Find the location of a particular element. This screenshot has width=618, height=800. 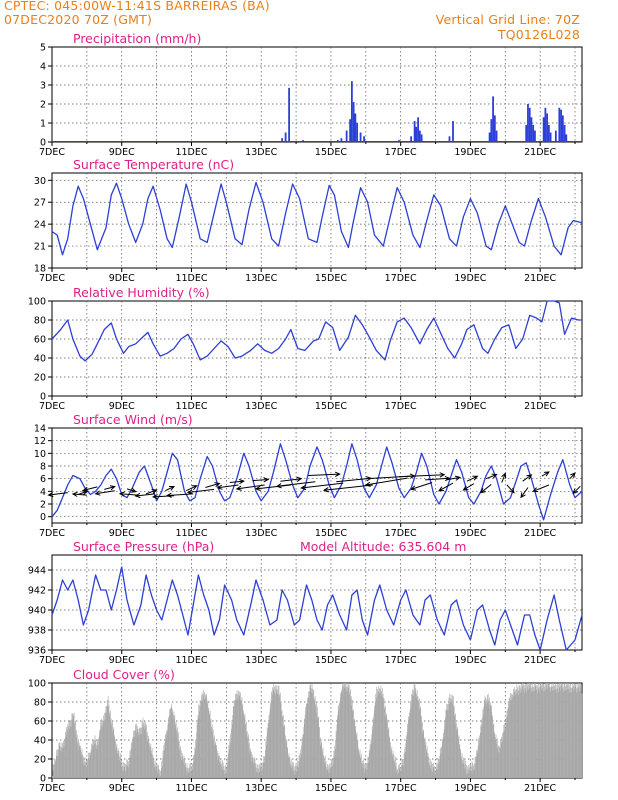

cloud-cover-ytick-label: 20 is located at coordinates (40, 760).